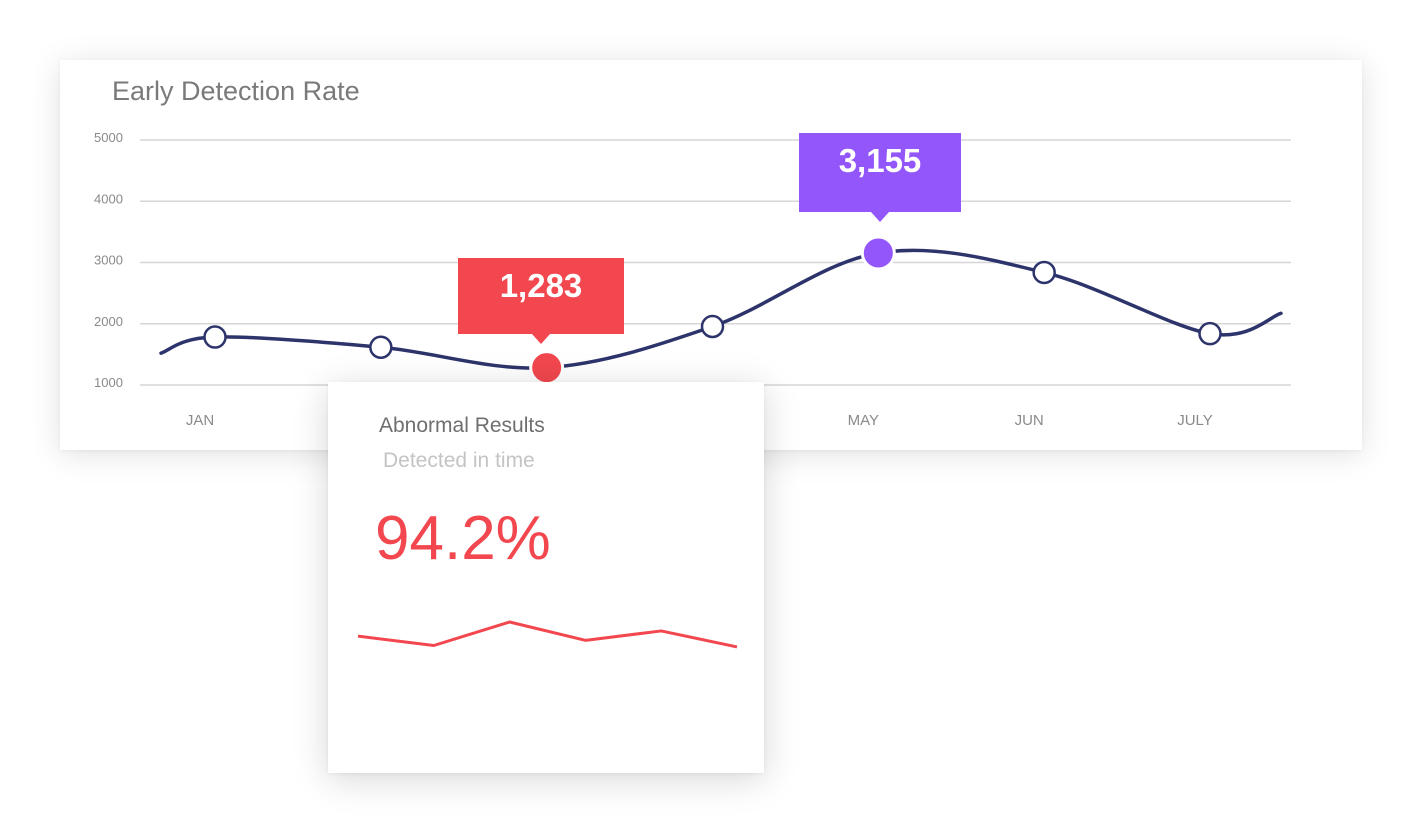 This screenshot has height=834, width=1422. I want to click on x-tick-label: JAN, so click(200, 420).